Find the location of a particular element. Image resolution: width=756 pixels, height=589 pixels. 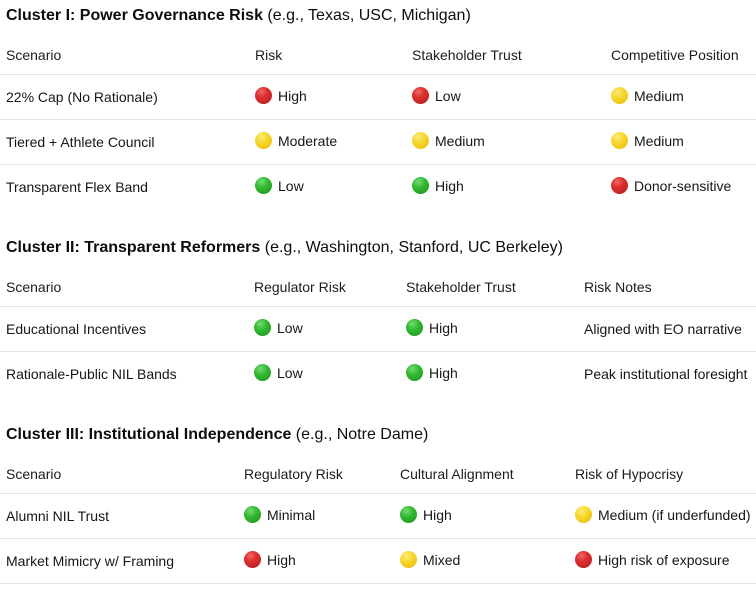

status-wrap: Donor-sensitive is located at coordinates (671, 185).